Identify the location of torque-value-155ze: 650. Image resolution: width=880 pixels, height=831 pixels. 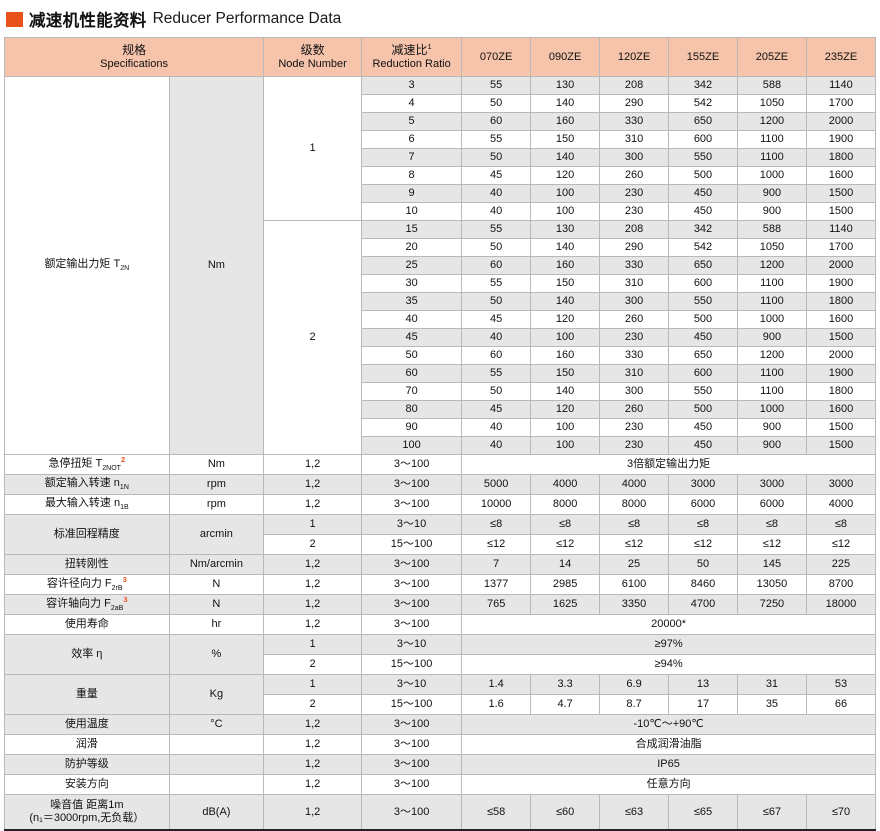
(703, 355).